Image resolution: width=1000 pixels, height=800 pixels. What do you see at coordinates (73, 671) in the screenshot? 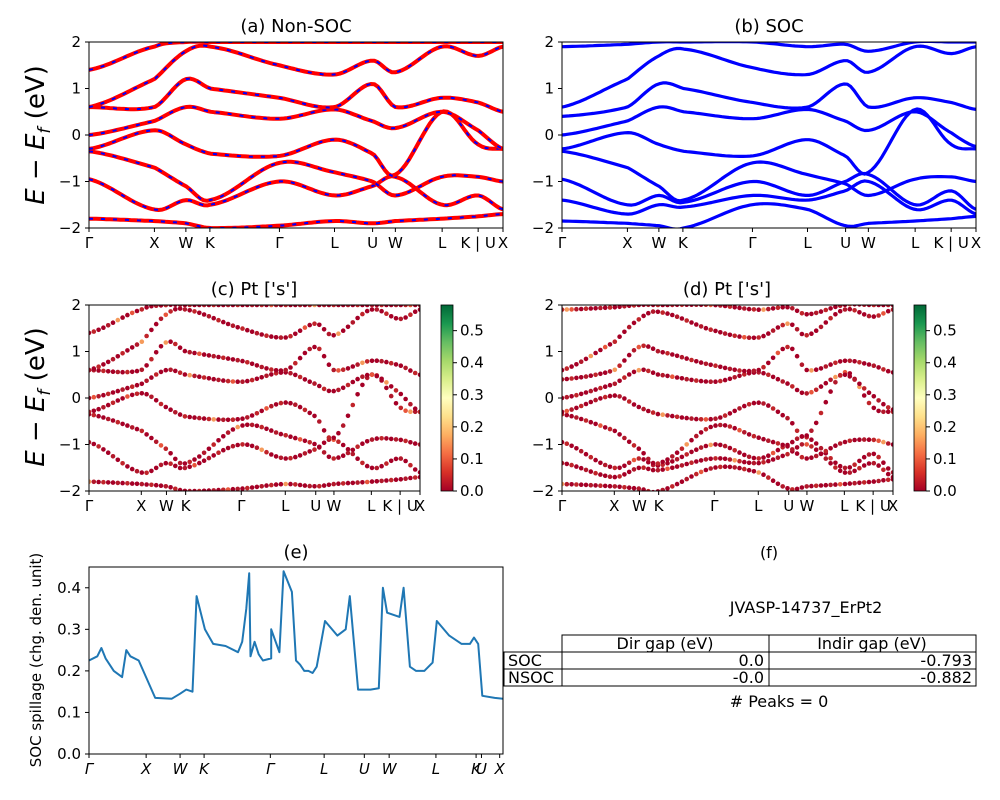
I see `panel-e-yticks: 0.4 0.3 0.2 0.1 0.0` at bounding box center [73, 671].